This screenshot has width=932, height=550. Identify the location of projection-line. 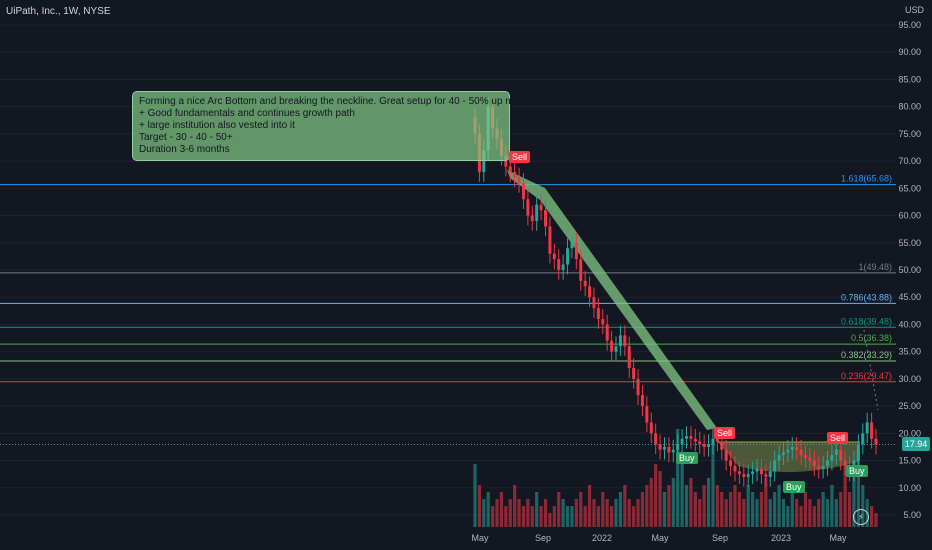
(871, 370).